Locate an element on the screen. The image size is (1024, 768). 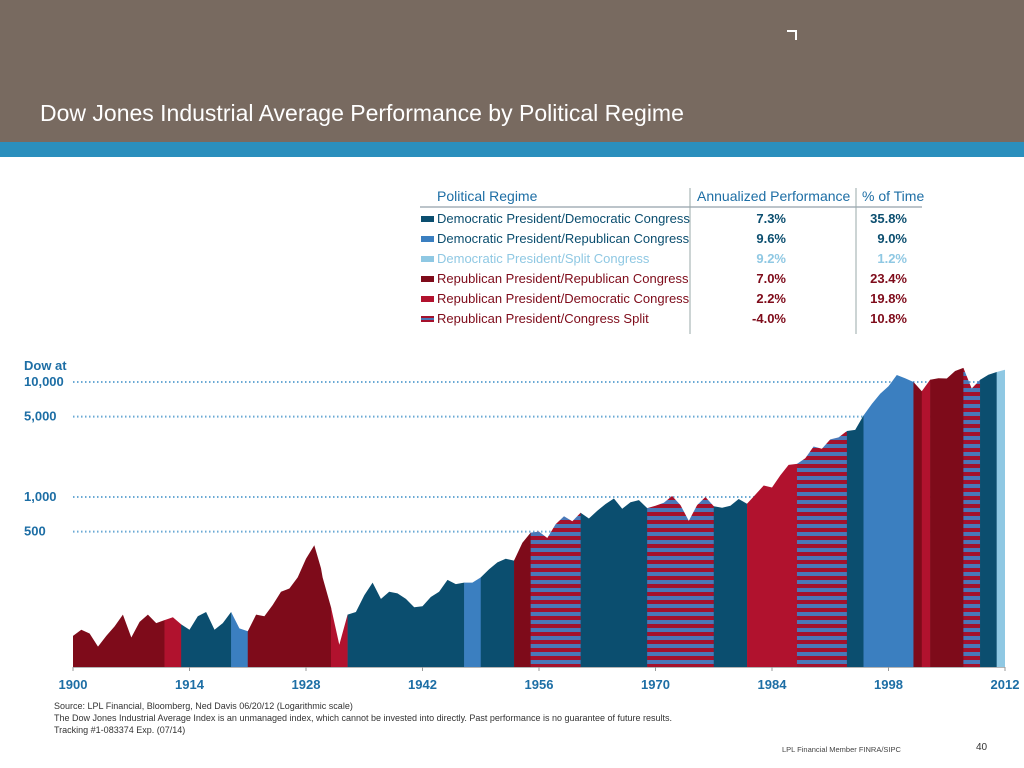
legend-performance: 7.0% is located at coordinates (771, 278).